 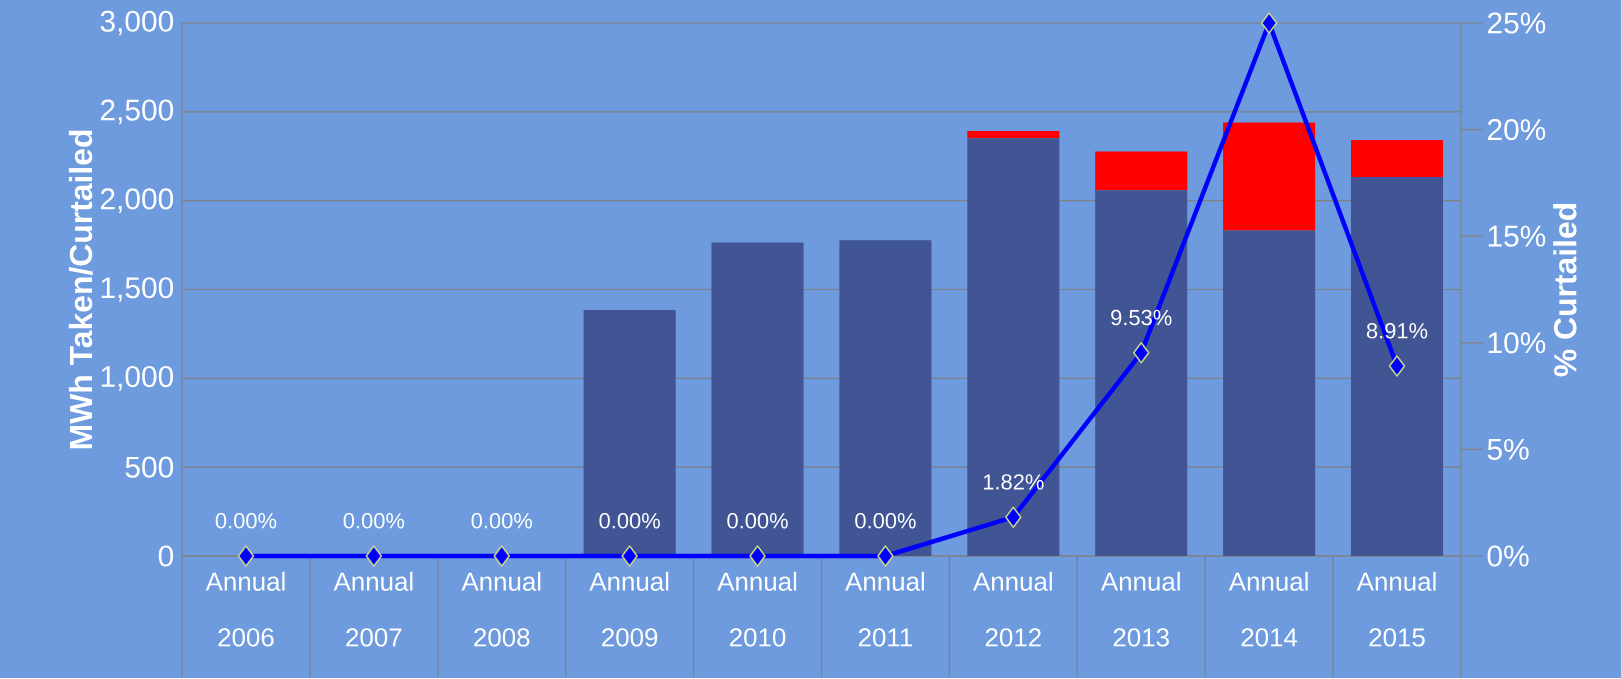 I want to click on category-label: Annual 2011, so click(x=884, y=609).